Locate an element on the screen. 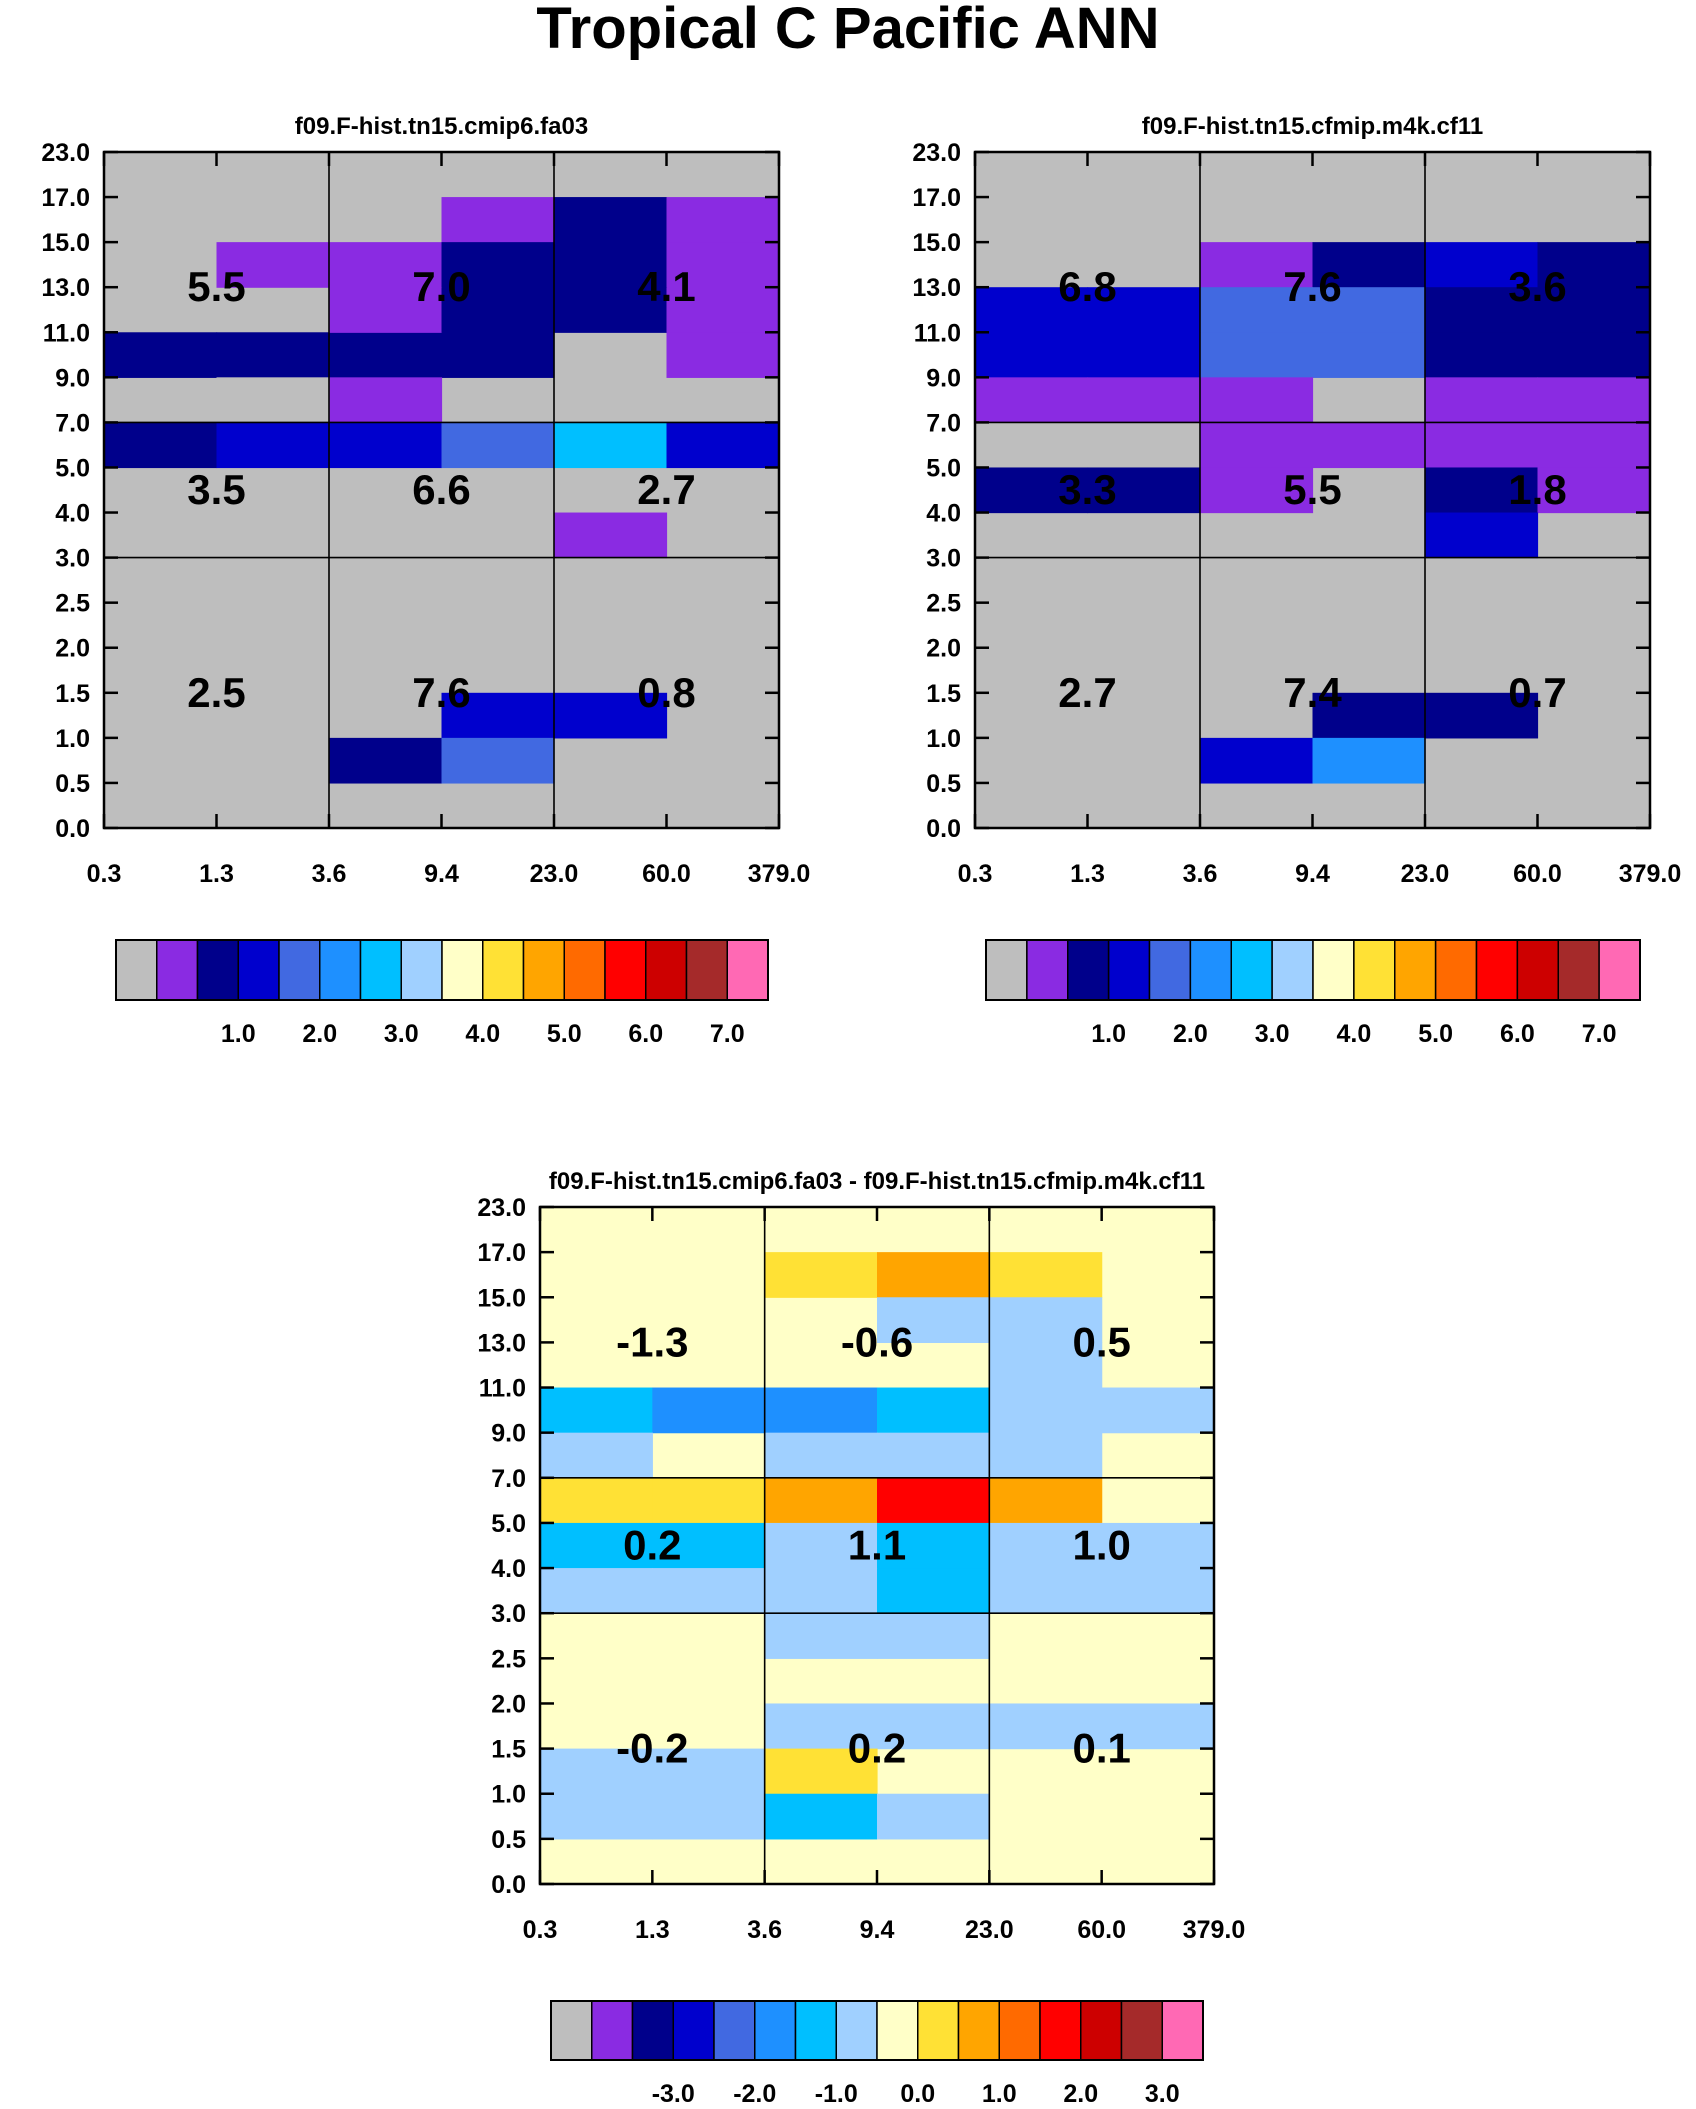 The image size is (1696, 2109). x-tick-label: 3.6 is located at coordinates (764, 1930).